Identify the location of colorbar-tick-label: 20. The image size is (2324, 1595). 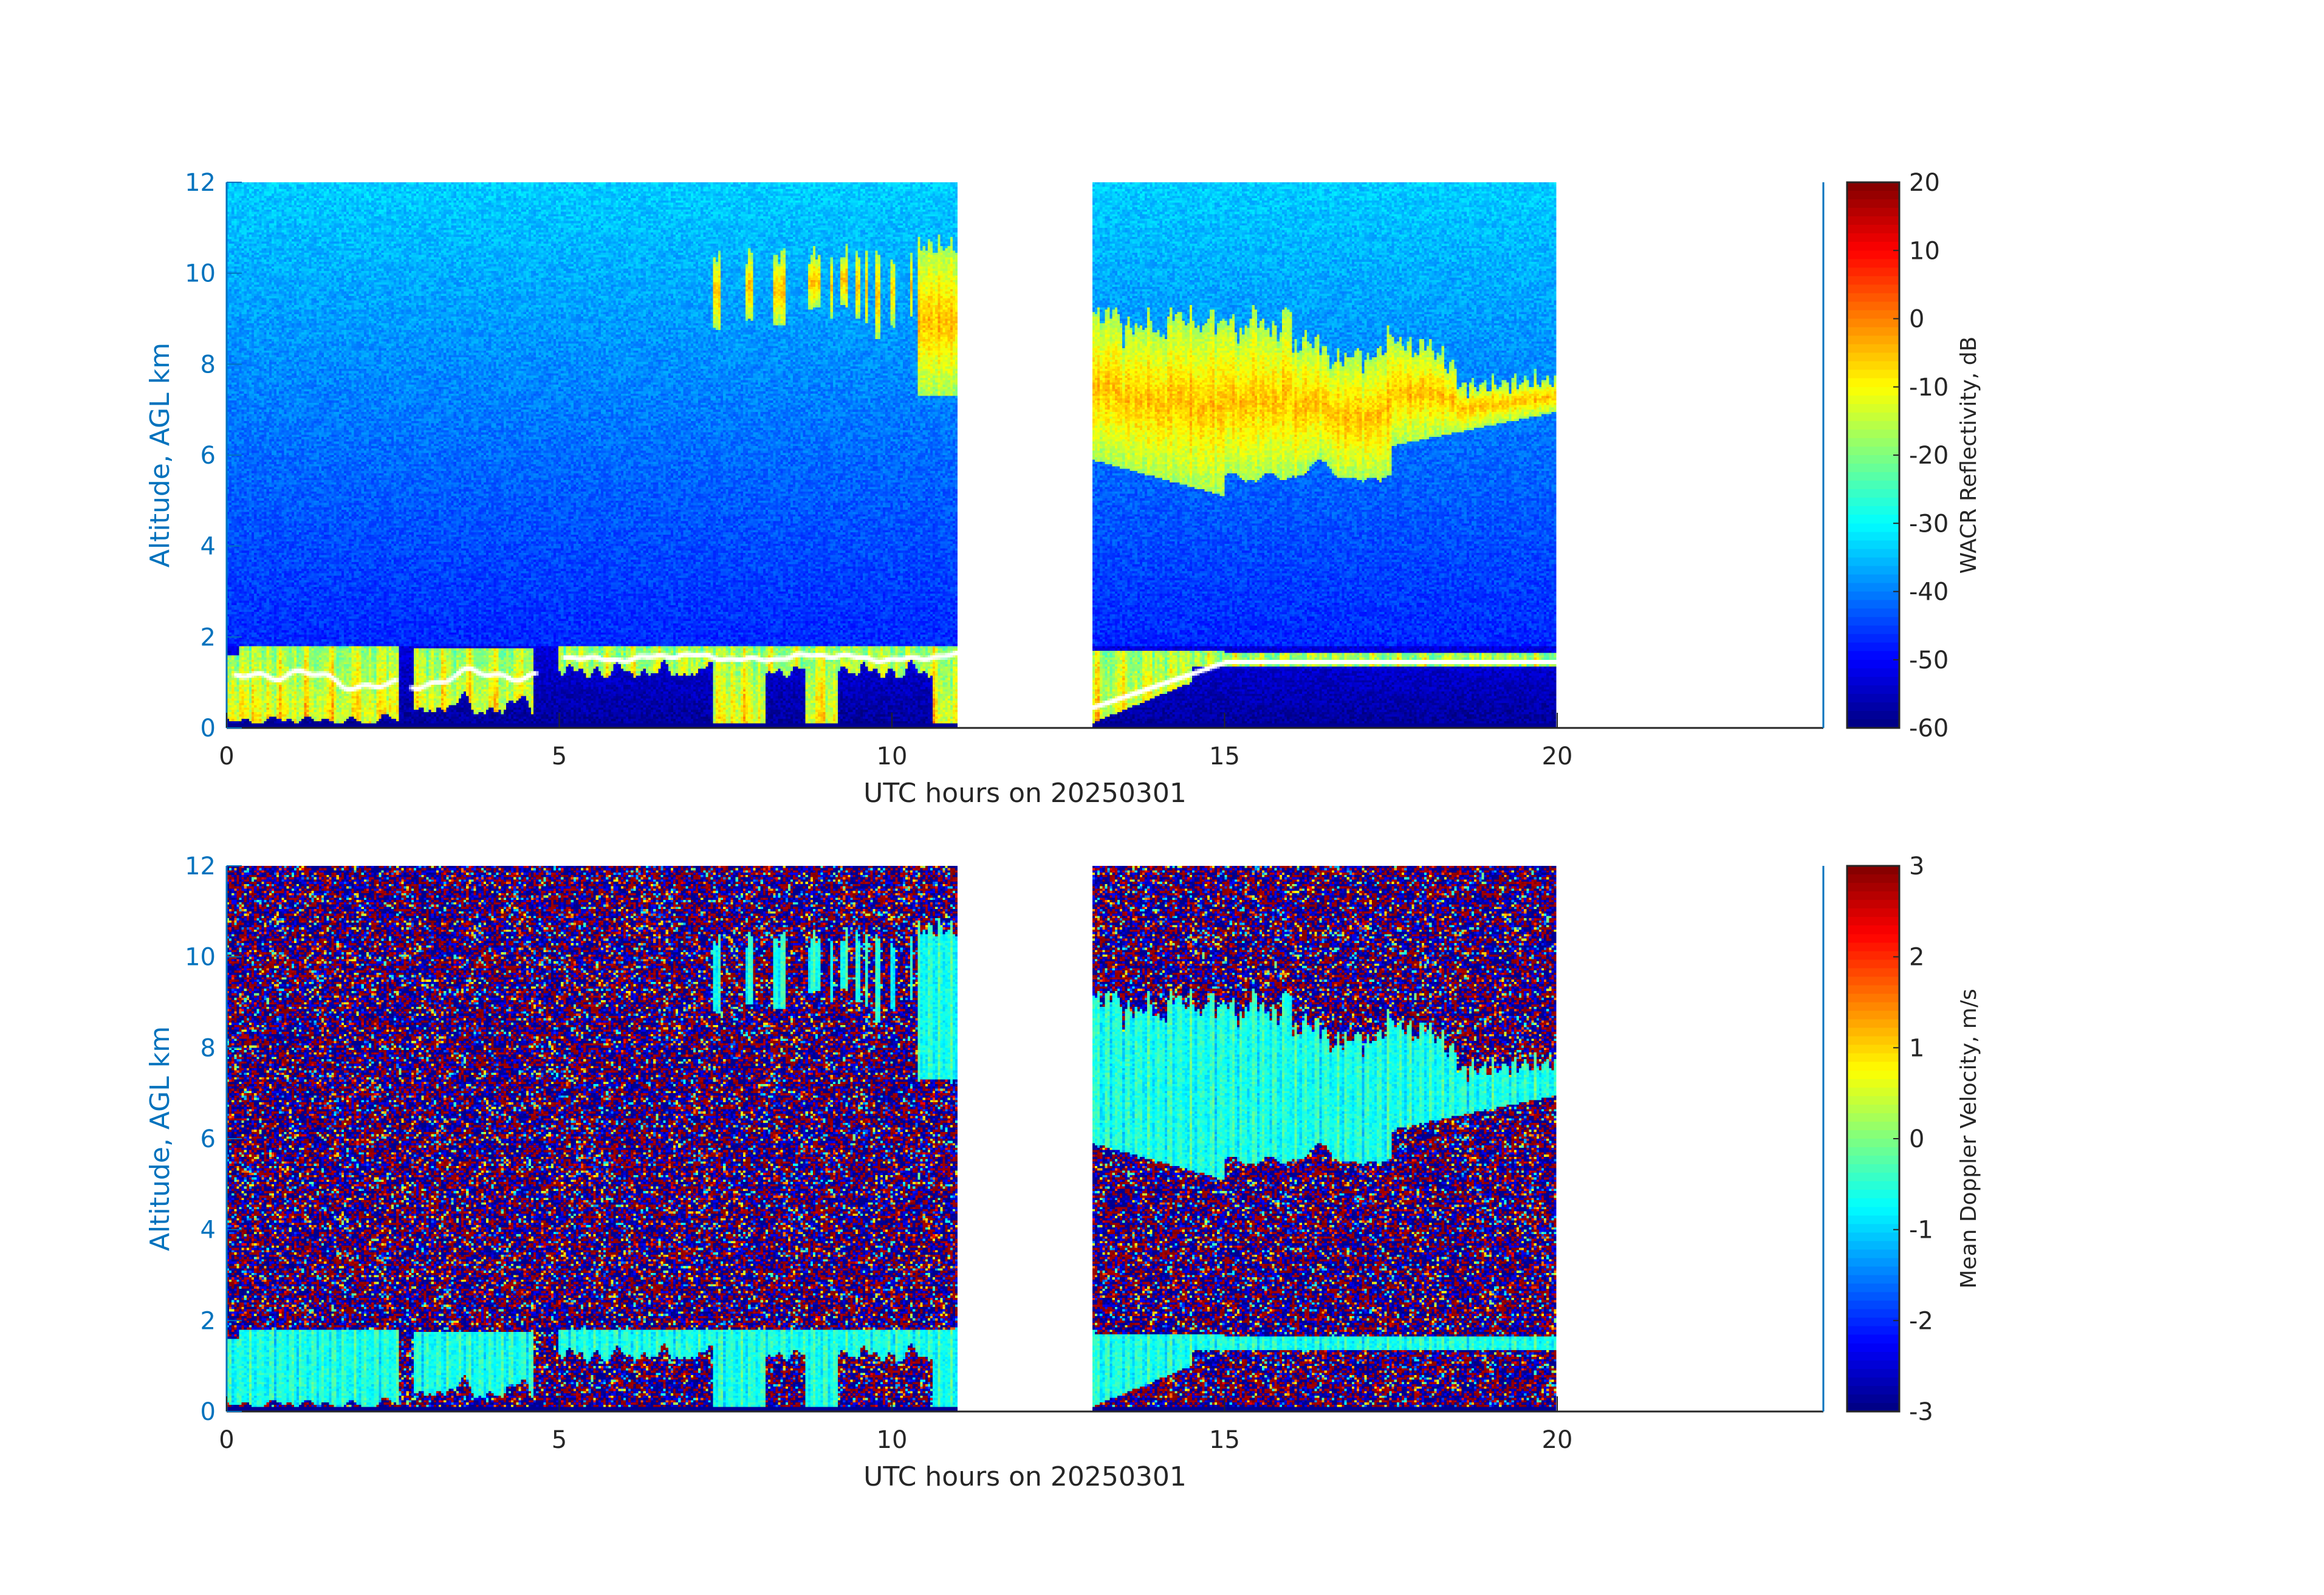
(1924, 183).